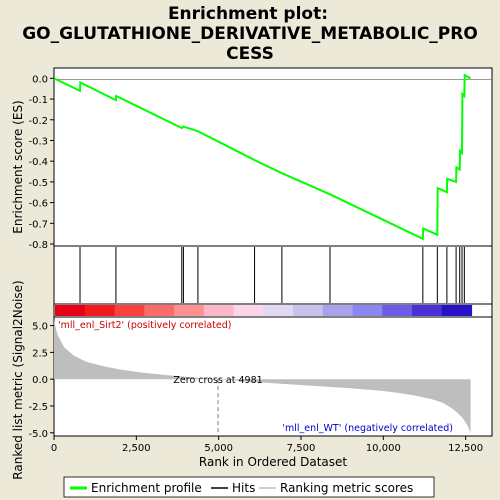  Describe the element at coordinates (301, 448) in the screenshot. I see `x-tick-label: 7,500` at that location.